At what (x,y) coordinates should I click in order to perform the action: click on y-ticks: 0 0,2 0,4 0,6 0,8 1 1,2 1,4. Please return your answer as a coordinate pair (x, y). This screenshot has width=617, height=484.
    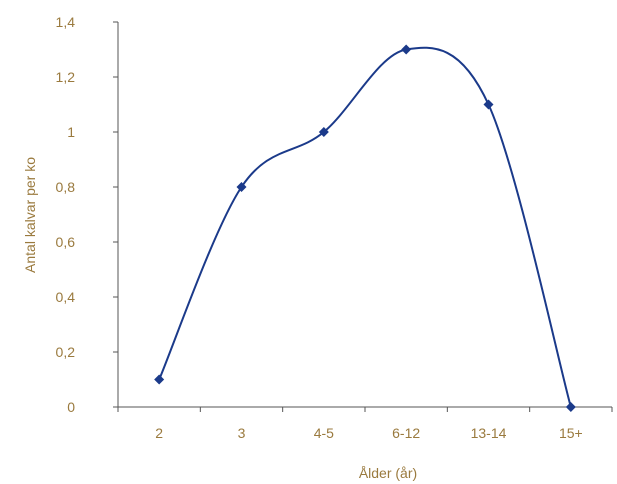
    Looking at the image, I should click on (87, 214).